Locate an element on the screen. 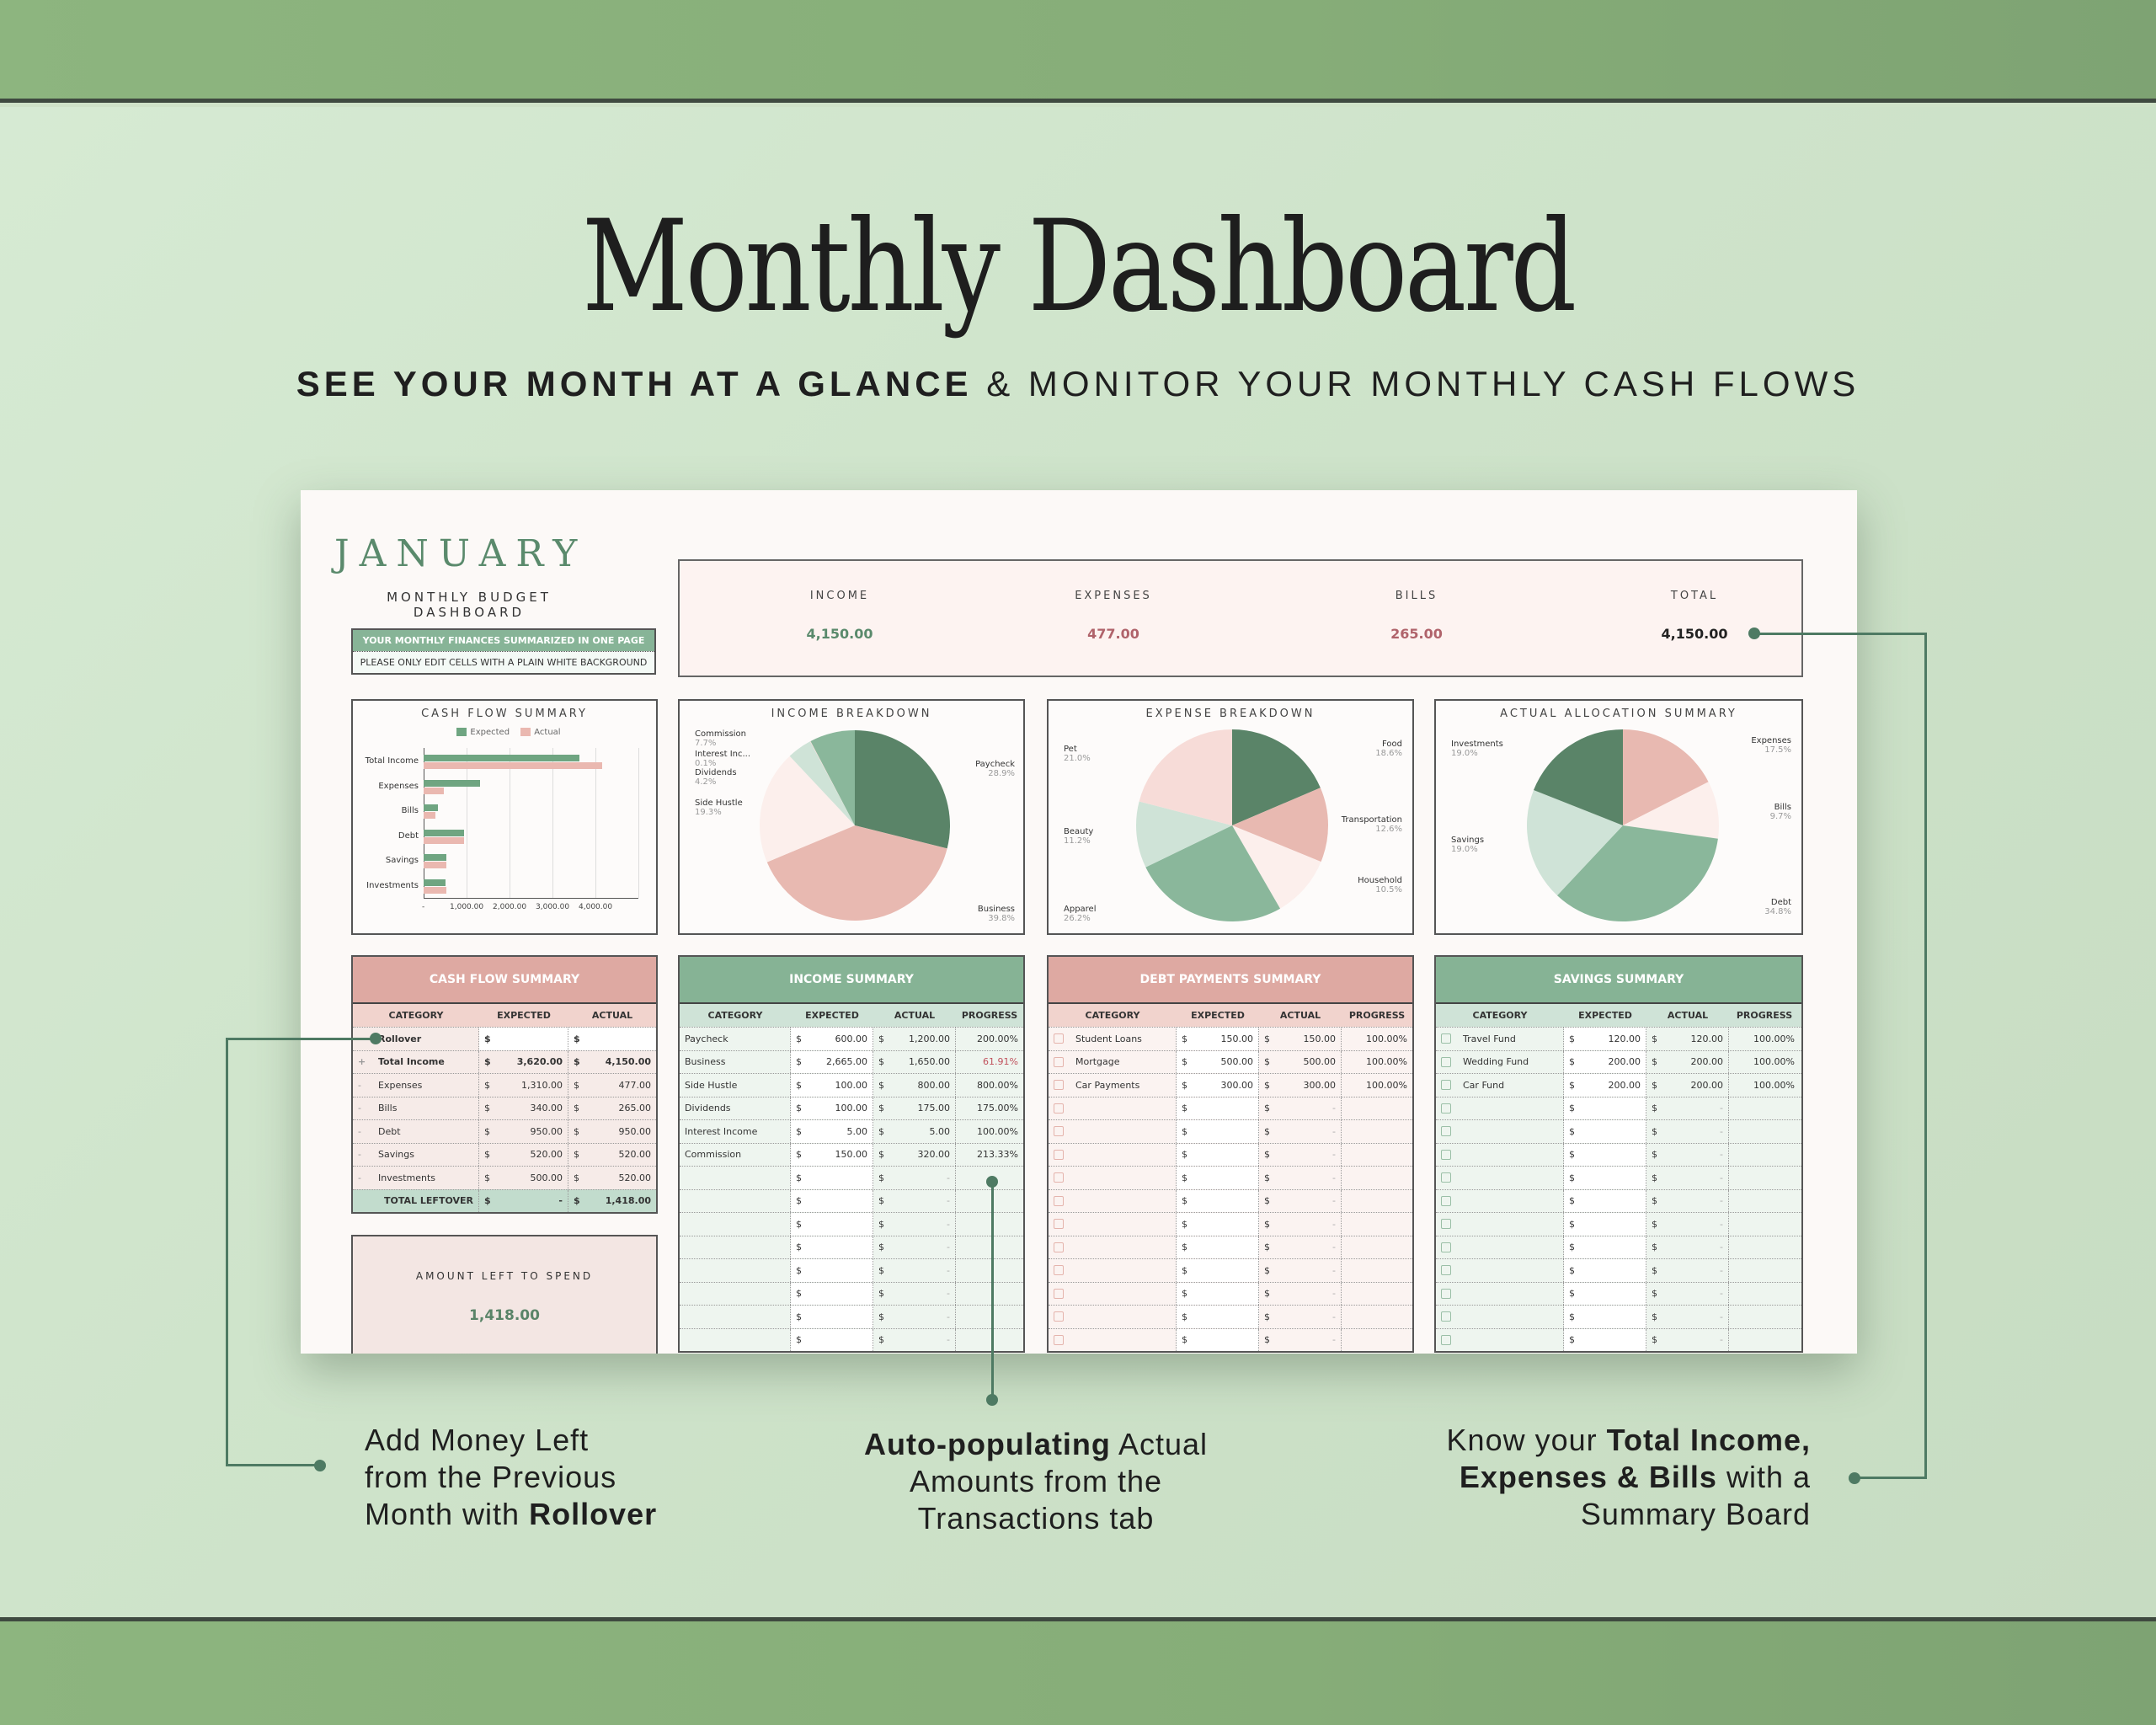  category-cell: Mortgage is located at coordinates (1113, 1061).